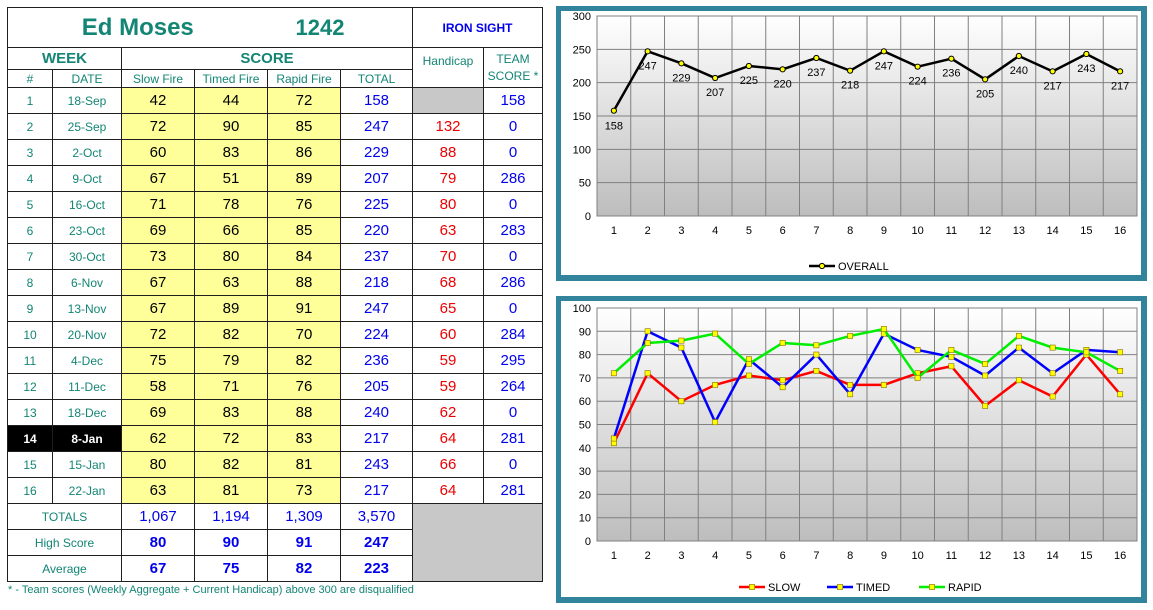  What do you see at coordinates (1120, 231) in the screenshot?
I see `x-tick-label: 16` at bounding box center [1120, 231].